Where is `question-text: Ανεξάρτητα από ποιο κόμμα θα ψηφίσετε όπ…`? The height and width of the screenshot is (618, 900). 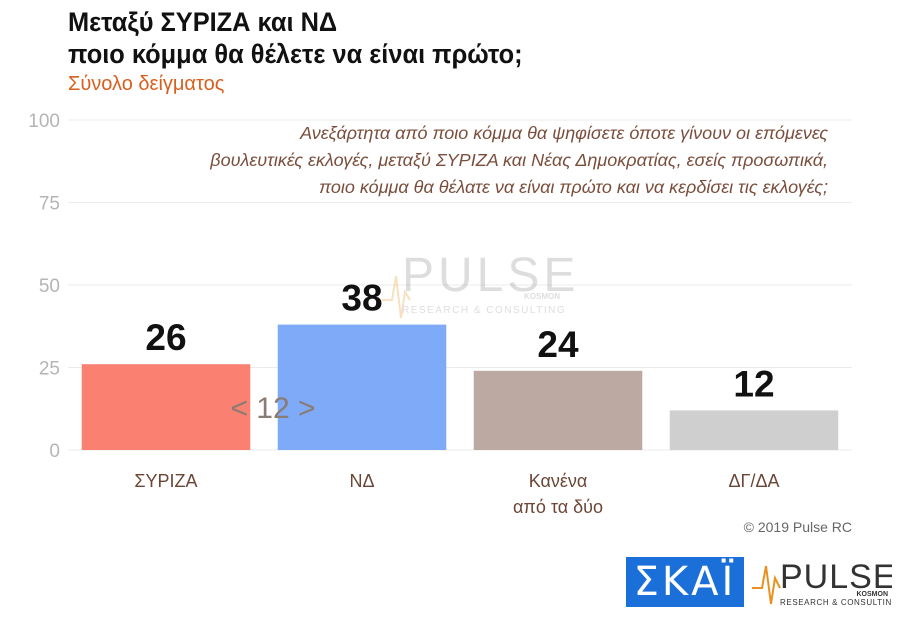
question-text: Ανεξάρτητα από ποιο κόμμα θα ψηφίσετε όπ… is located at coordinates (508, 160).